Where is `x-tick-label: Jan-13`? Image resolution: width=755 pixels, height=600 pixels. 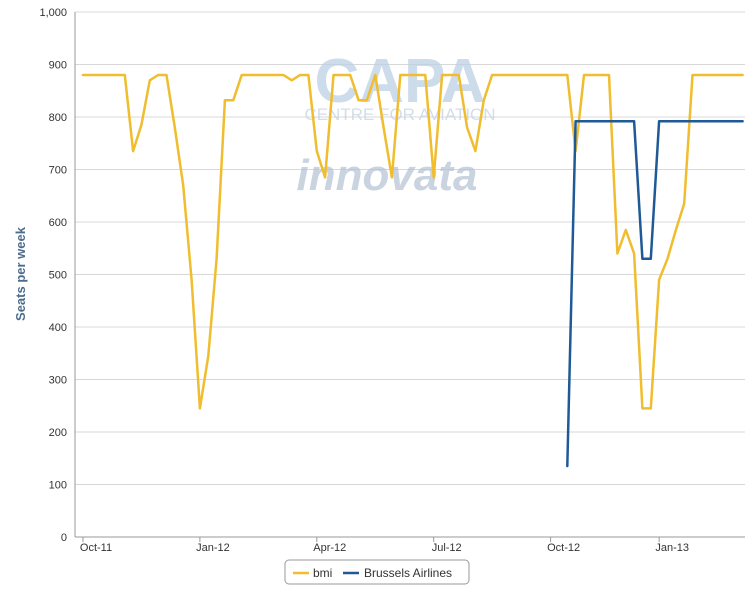
x-tick-label: Jan-13 is located at coordinates (672, 548).